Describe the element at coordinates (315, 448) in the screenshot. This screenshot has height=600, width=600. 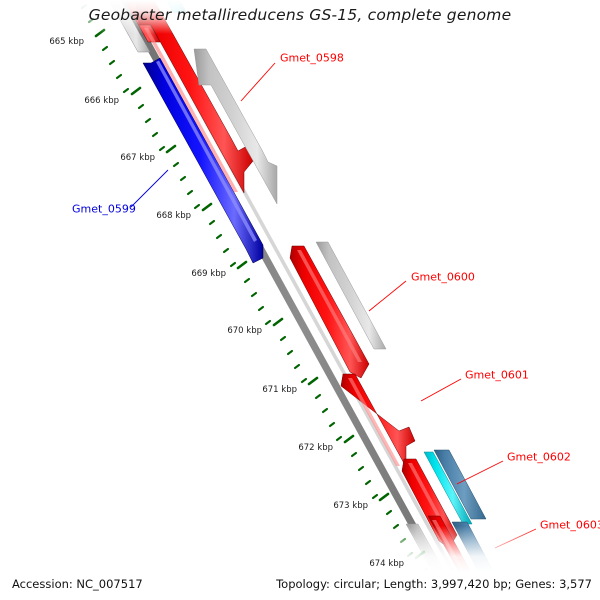
I see `ruler-tick-label: 672 kbp` at that location.